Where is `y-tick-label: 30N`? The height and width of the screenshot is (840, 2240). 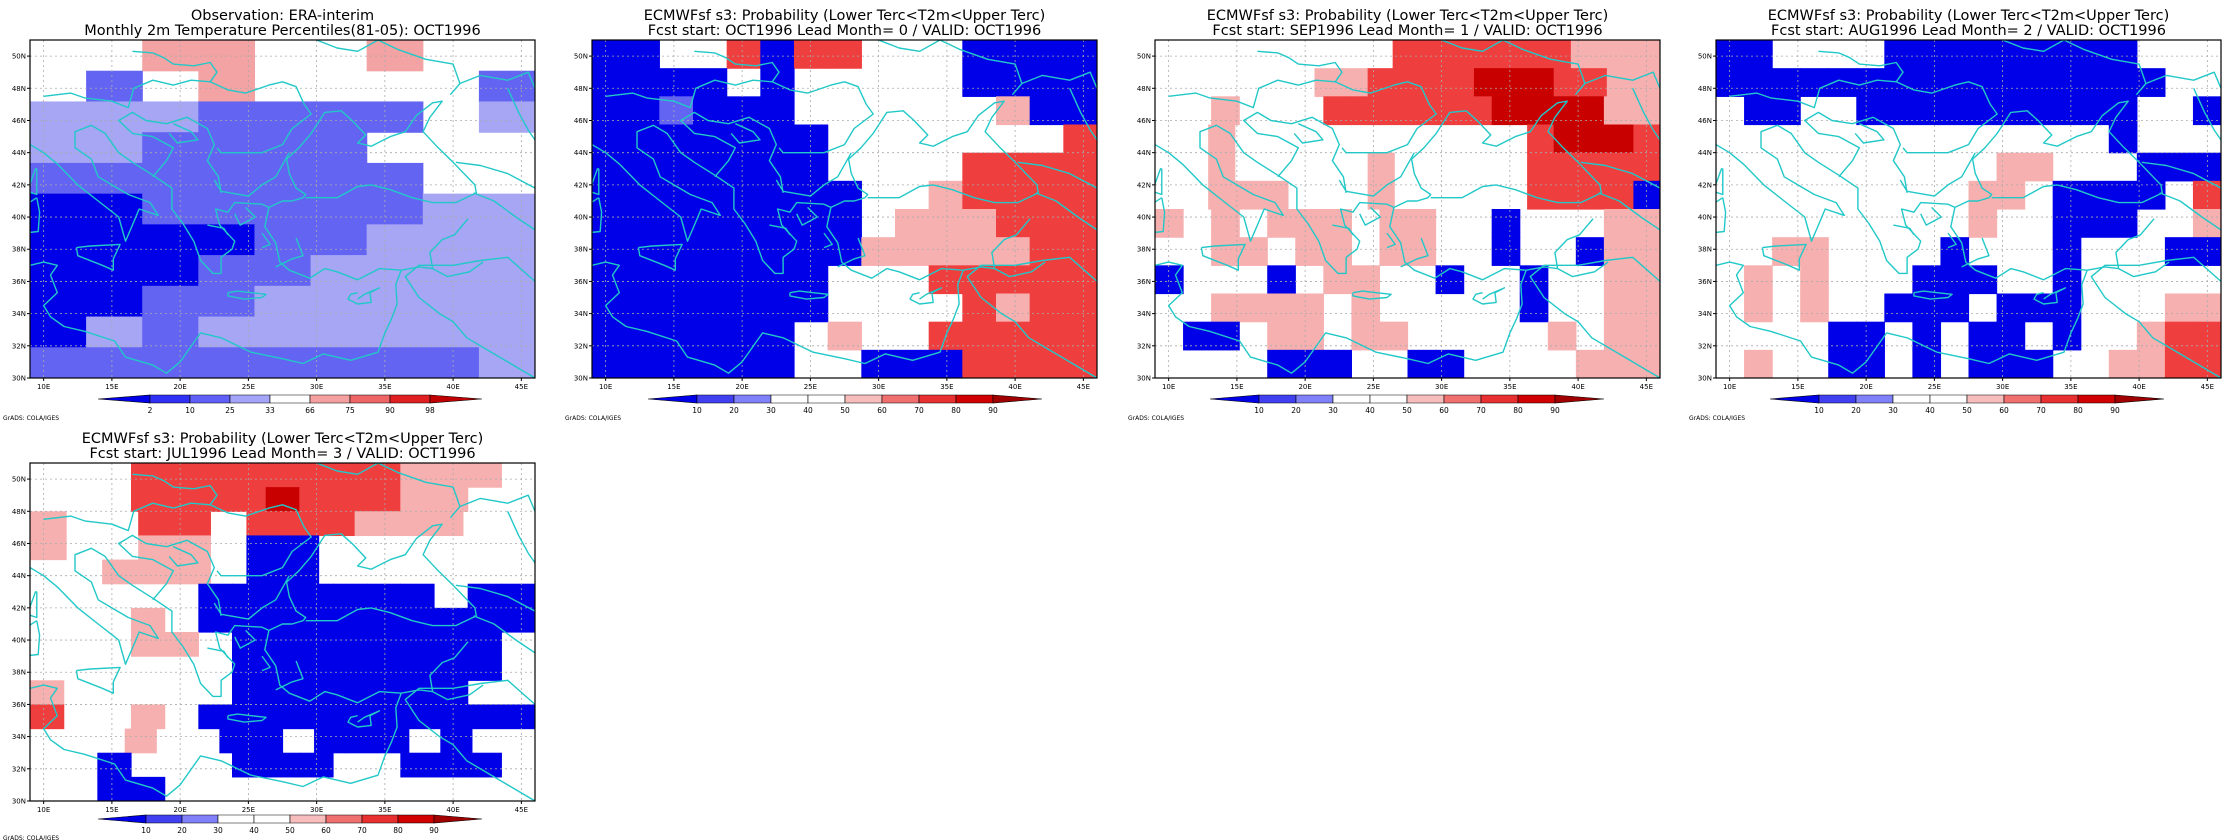 y-tick-label: 30N is located at coordinates (581, 379).